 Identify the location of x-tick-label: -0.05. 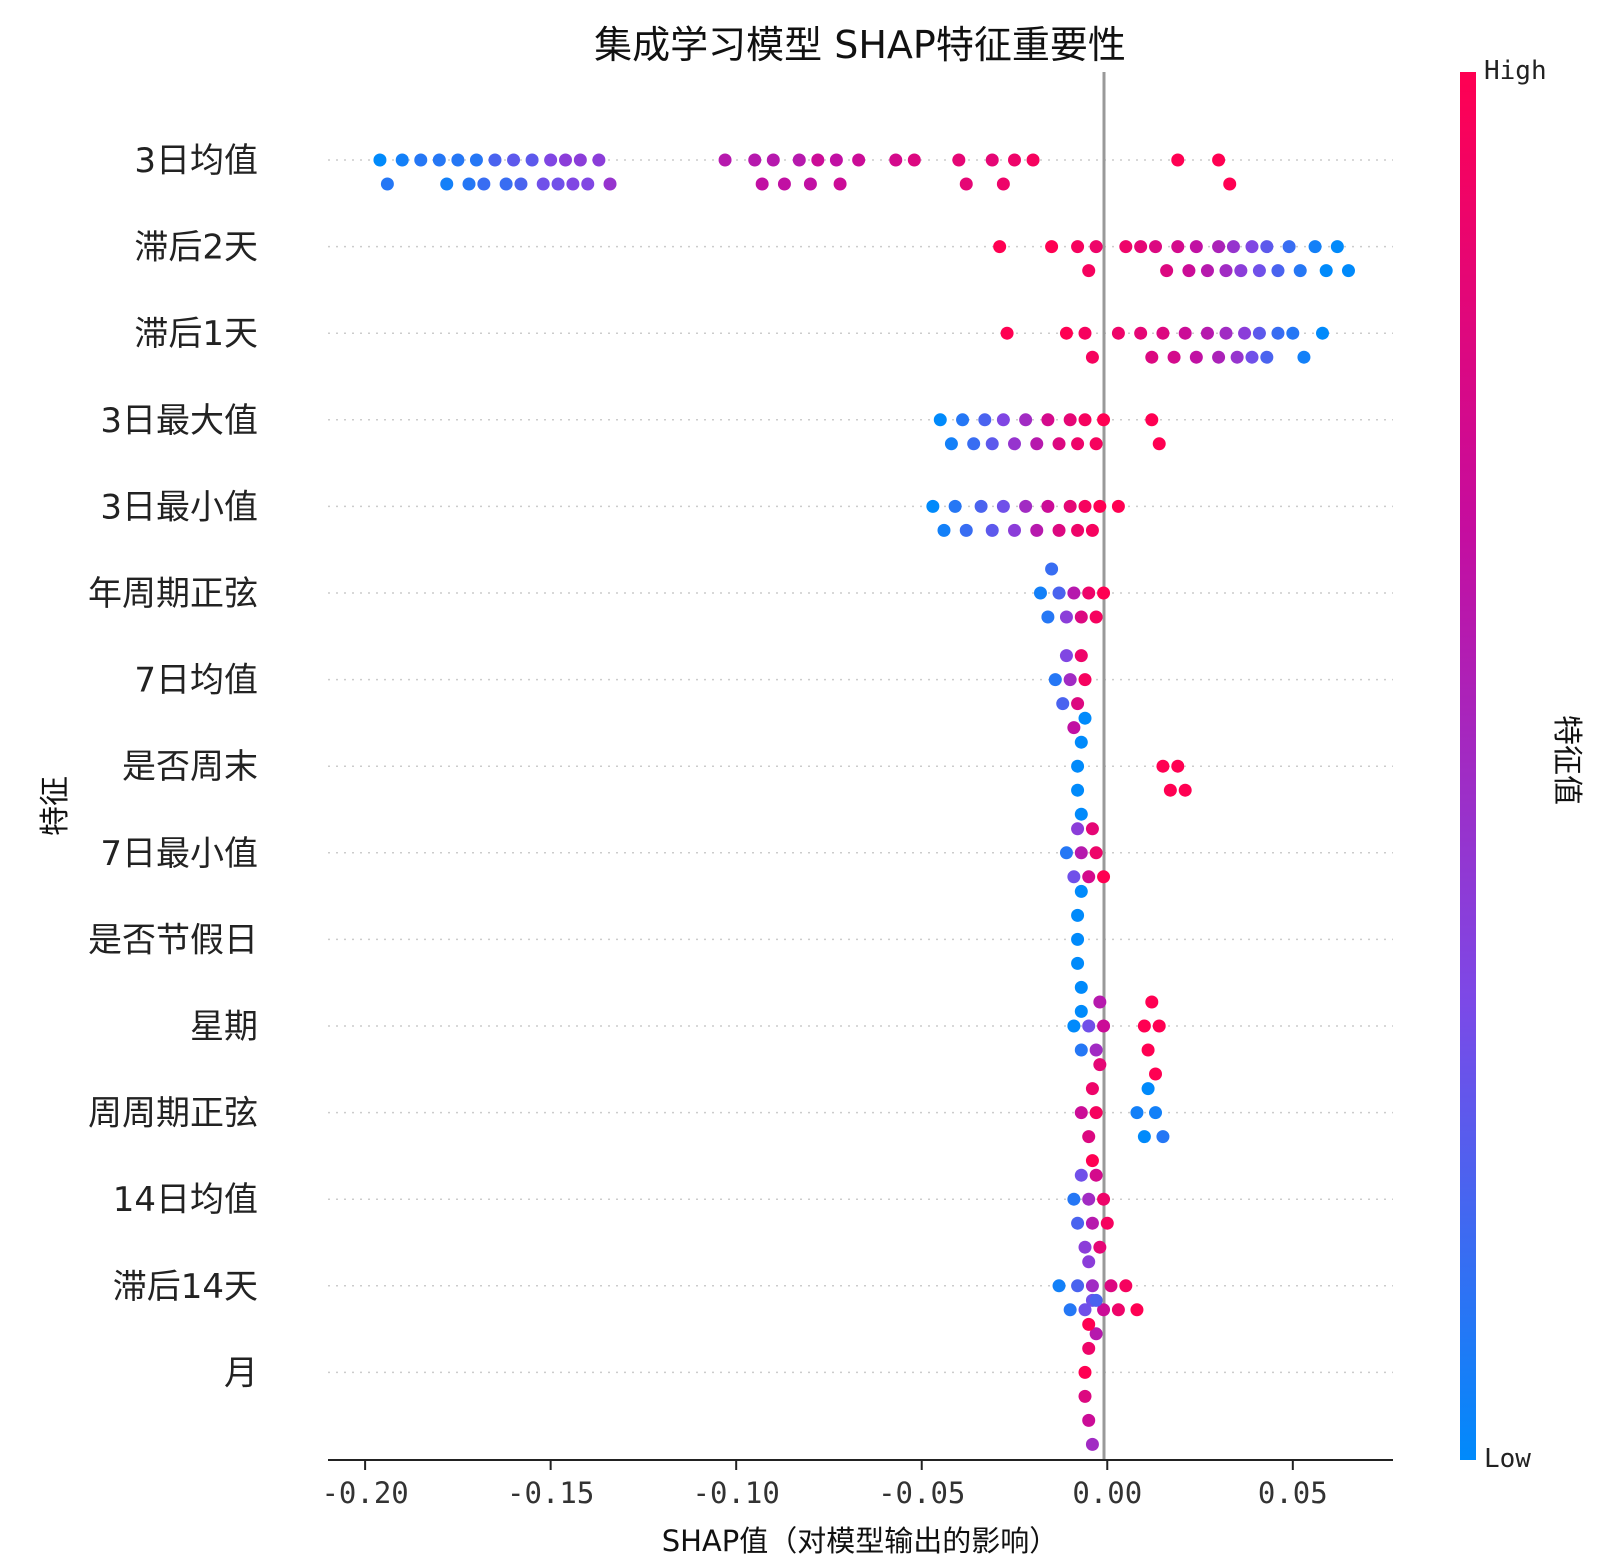
(921, 1493).